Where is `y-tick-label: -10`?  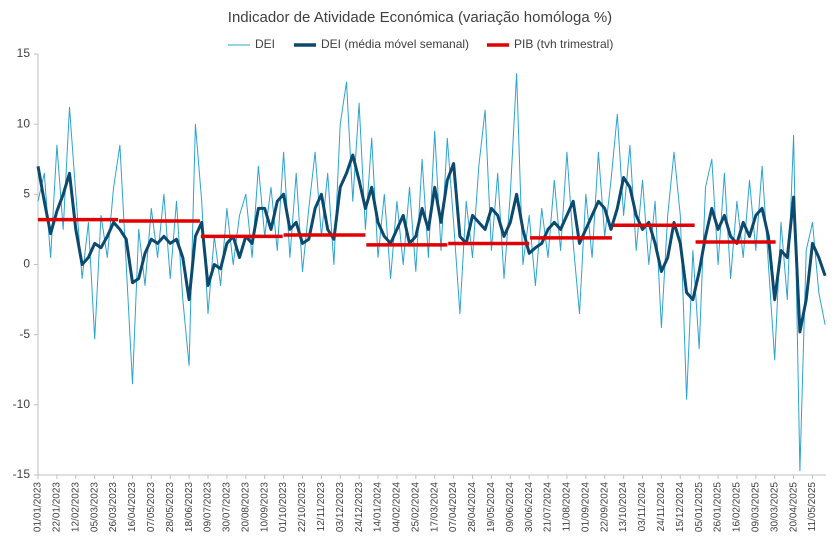 y-tick-label: -10 is located at coordinates (22, 404).